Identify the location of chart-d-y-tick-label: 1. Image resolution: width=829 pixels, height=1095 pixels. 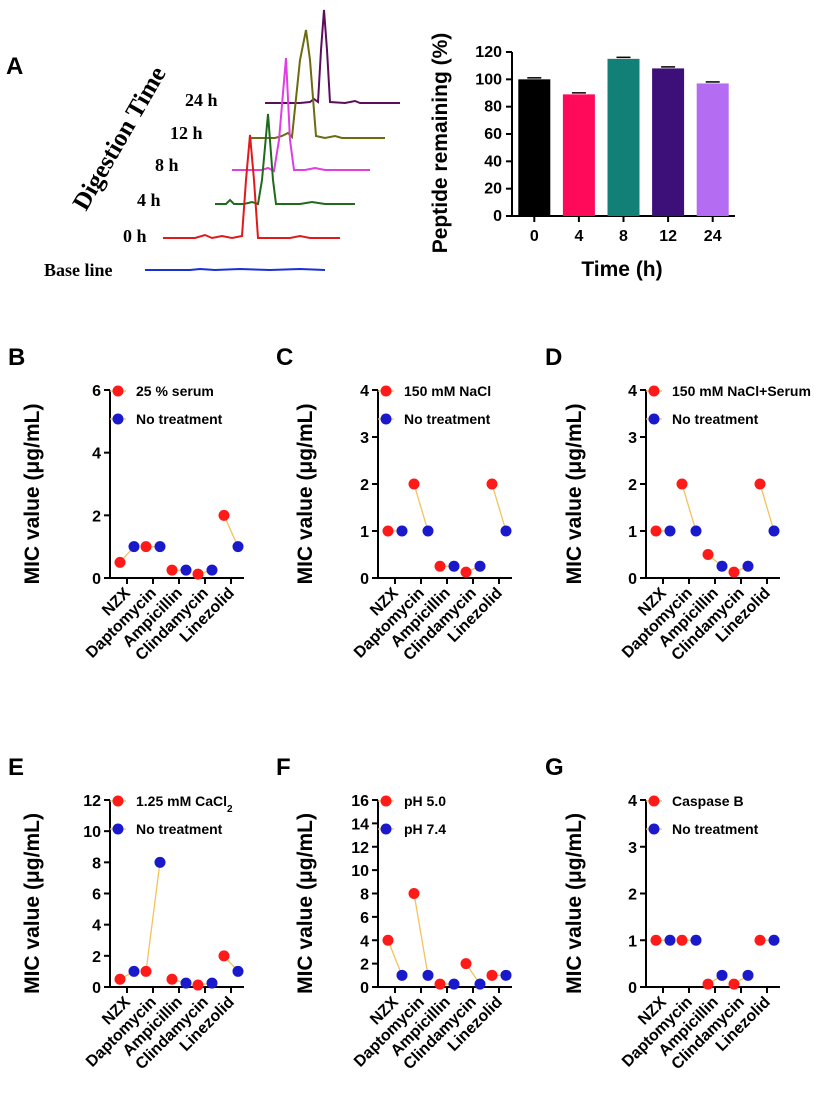
(632, 532).